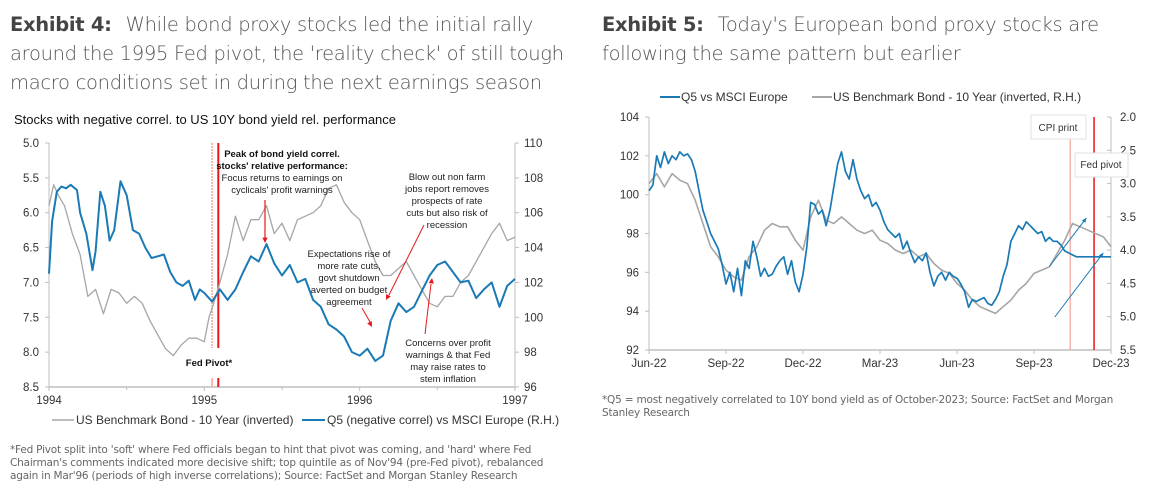 The height and width of the screenshot is (492, 1162). Describe the element at coordinates (734, 97) in the screenshot. I see `chart2-legend-q5-label: Q5 vs MSCI Europe` at that location.